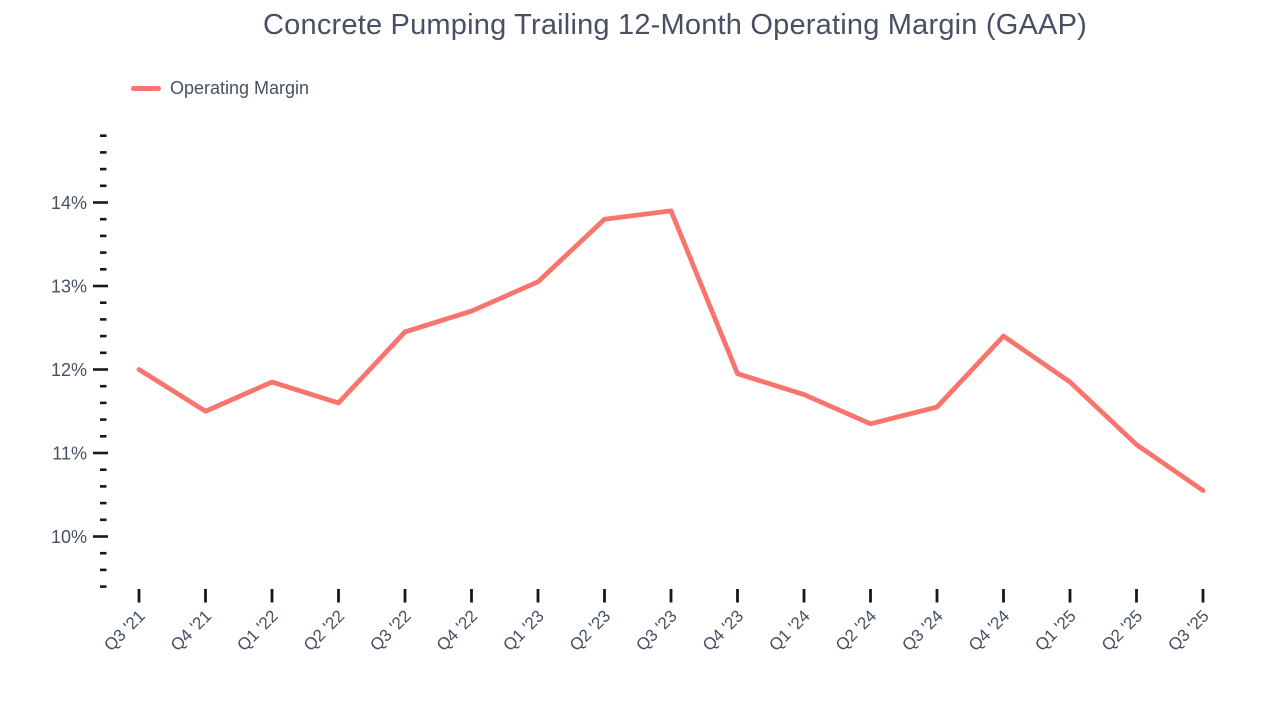 This screenshot has height=720, width=1280. I want to click on x-axis-label: Q3 '23, so click(656, 630).